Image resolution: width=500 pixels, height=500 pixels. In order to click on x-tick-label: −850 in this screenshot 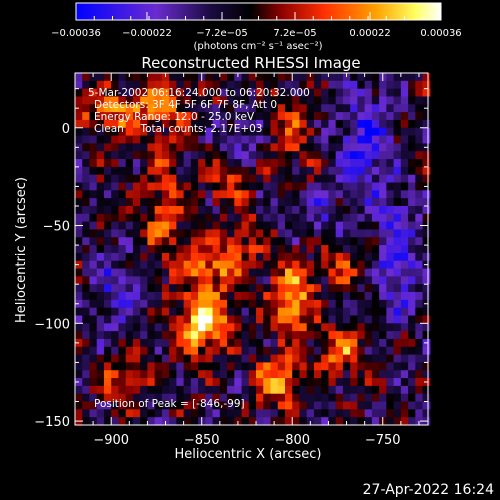, I will do `click(202, 440)`.